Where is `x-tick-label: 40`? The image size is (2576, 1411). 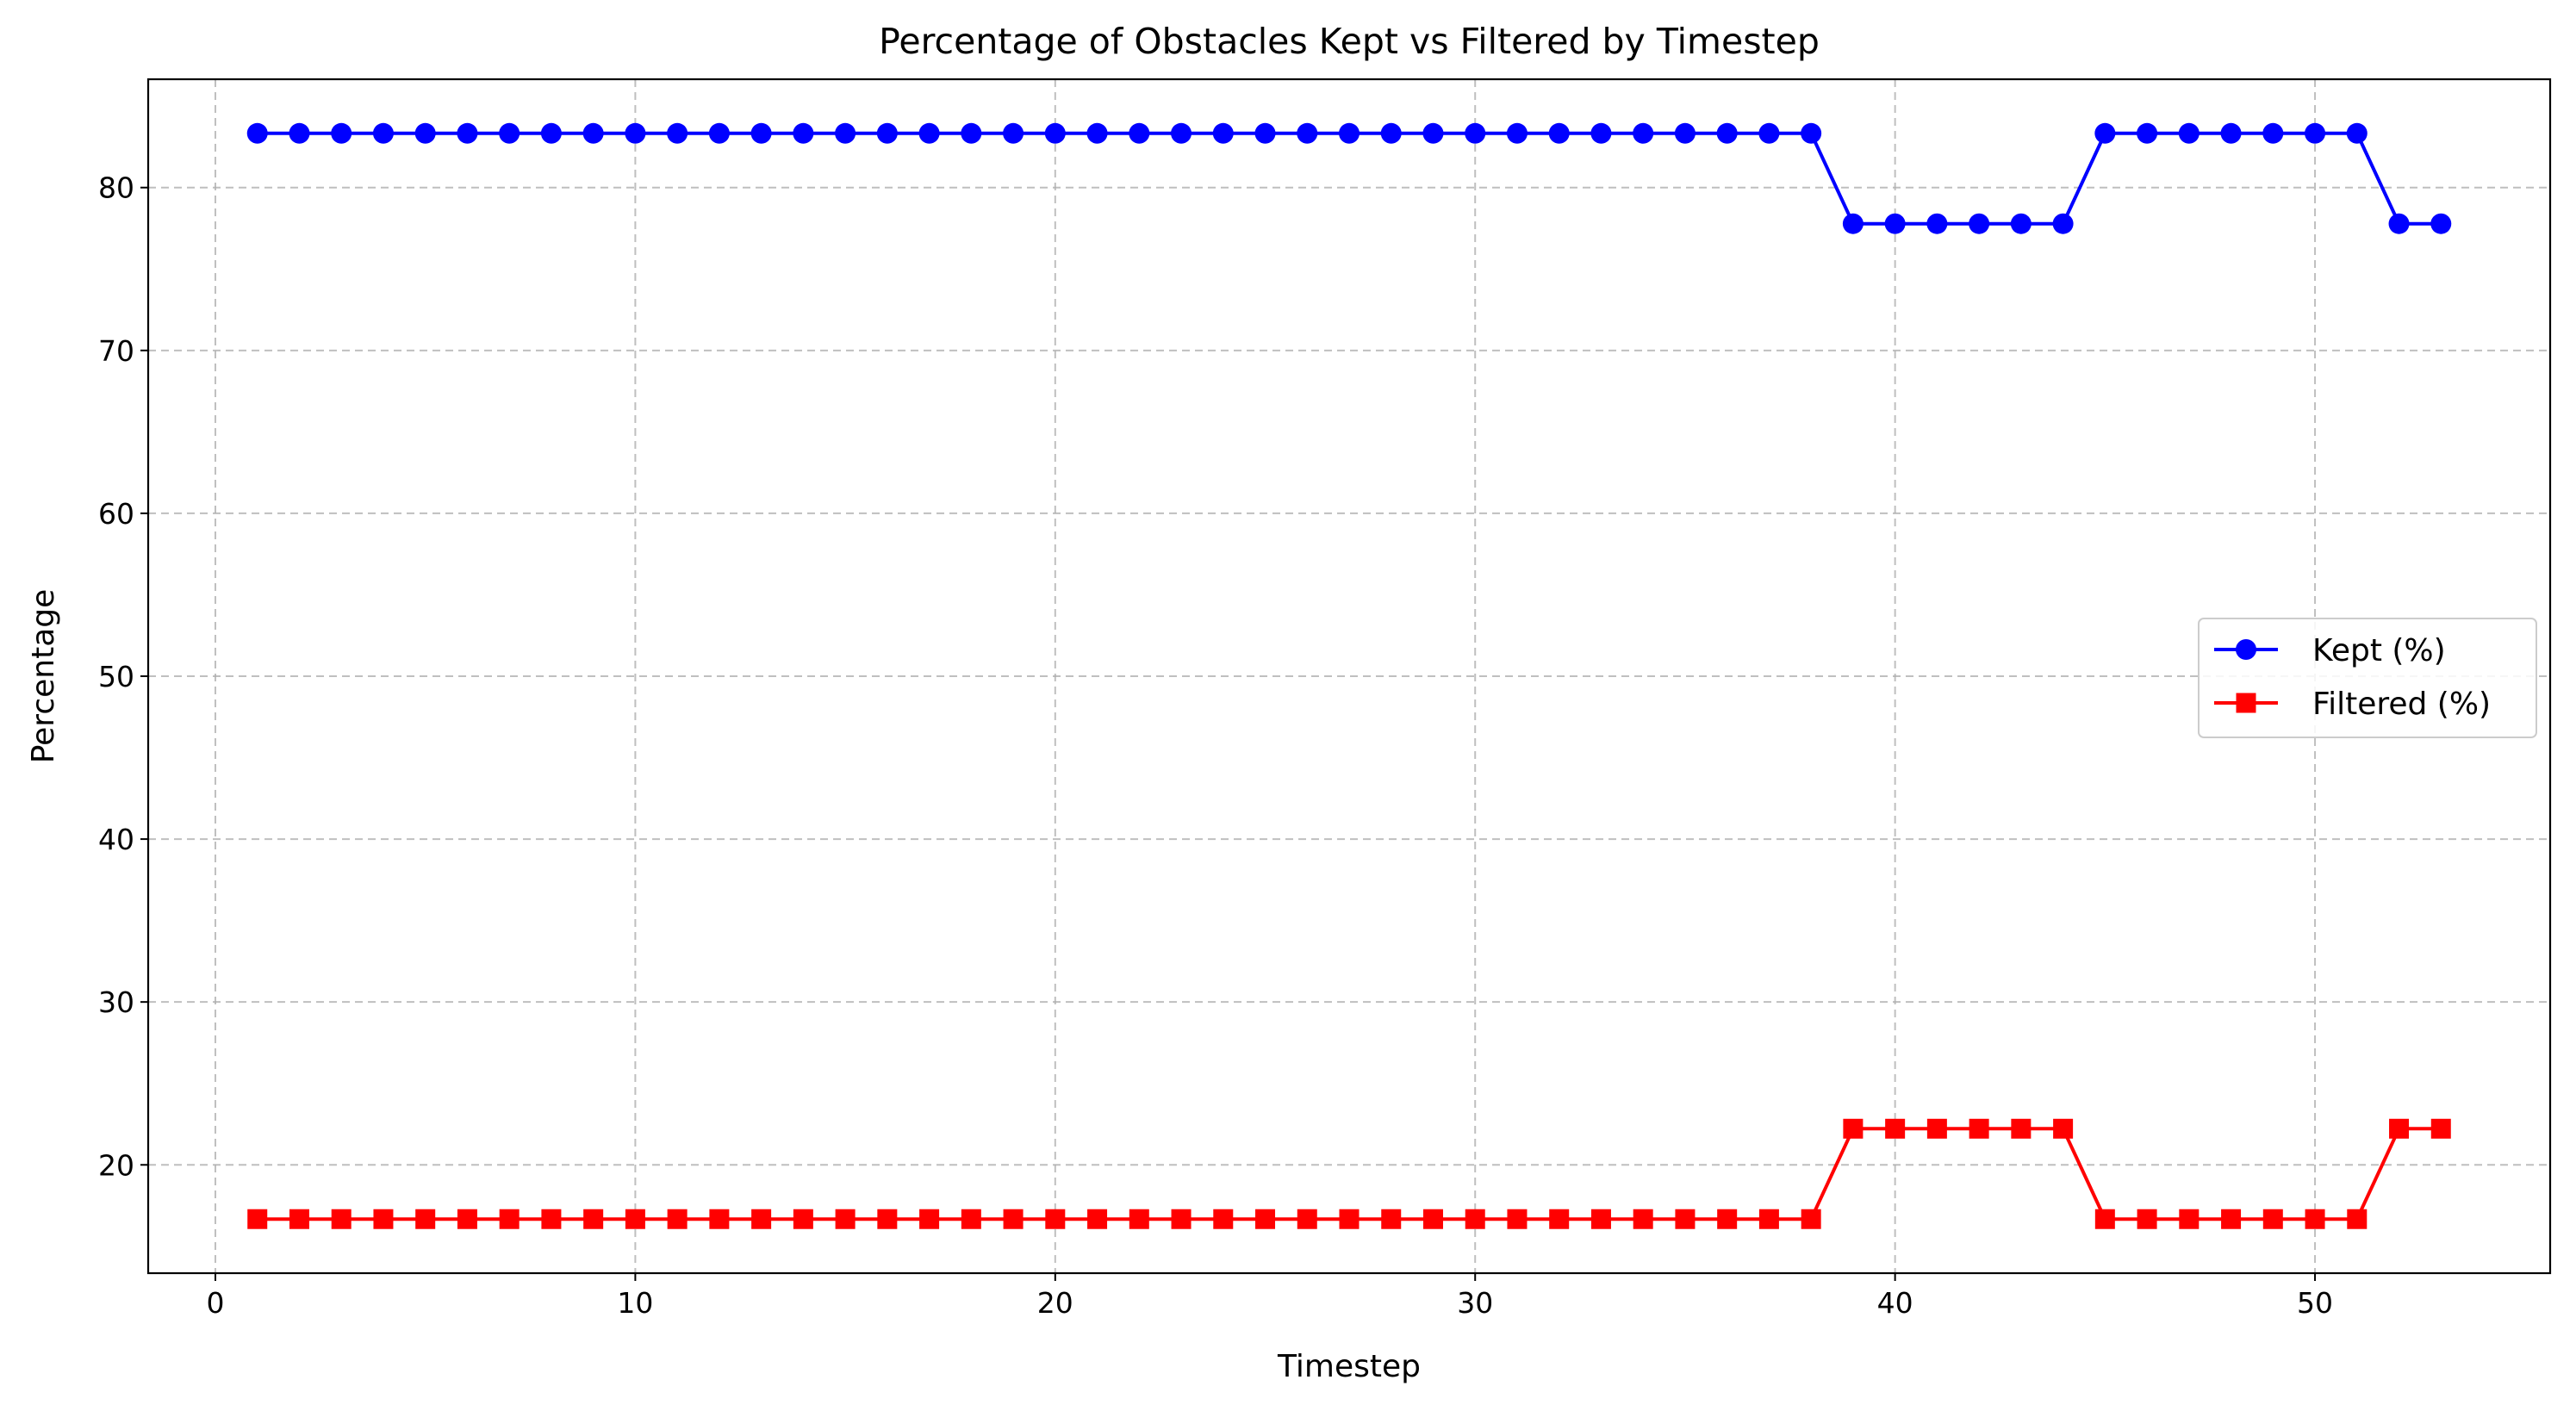
x-tick-label: 40 is located at coordinates (1895, 1303).